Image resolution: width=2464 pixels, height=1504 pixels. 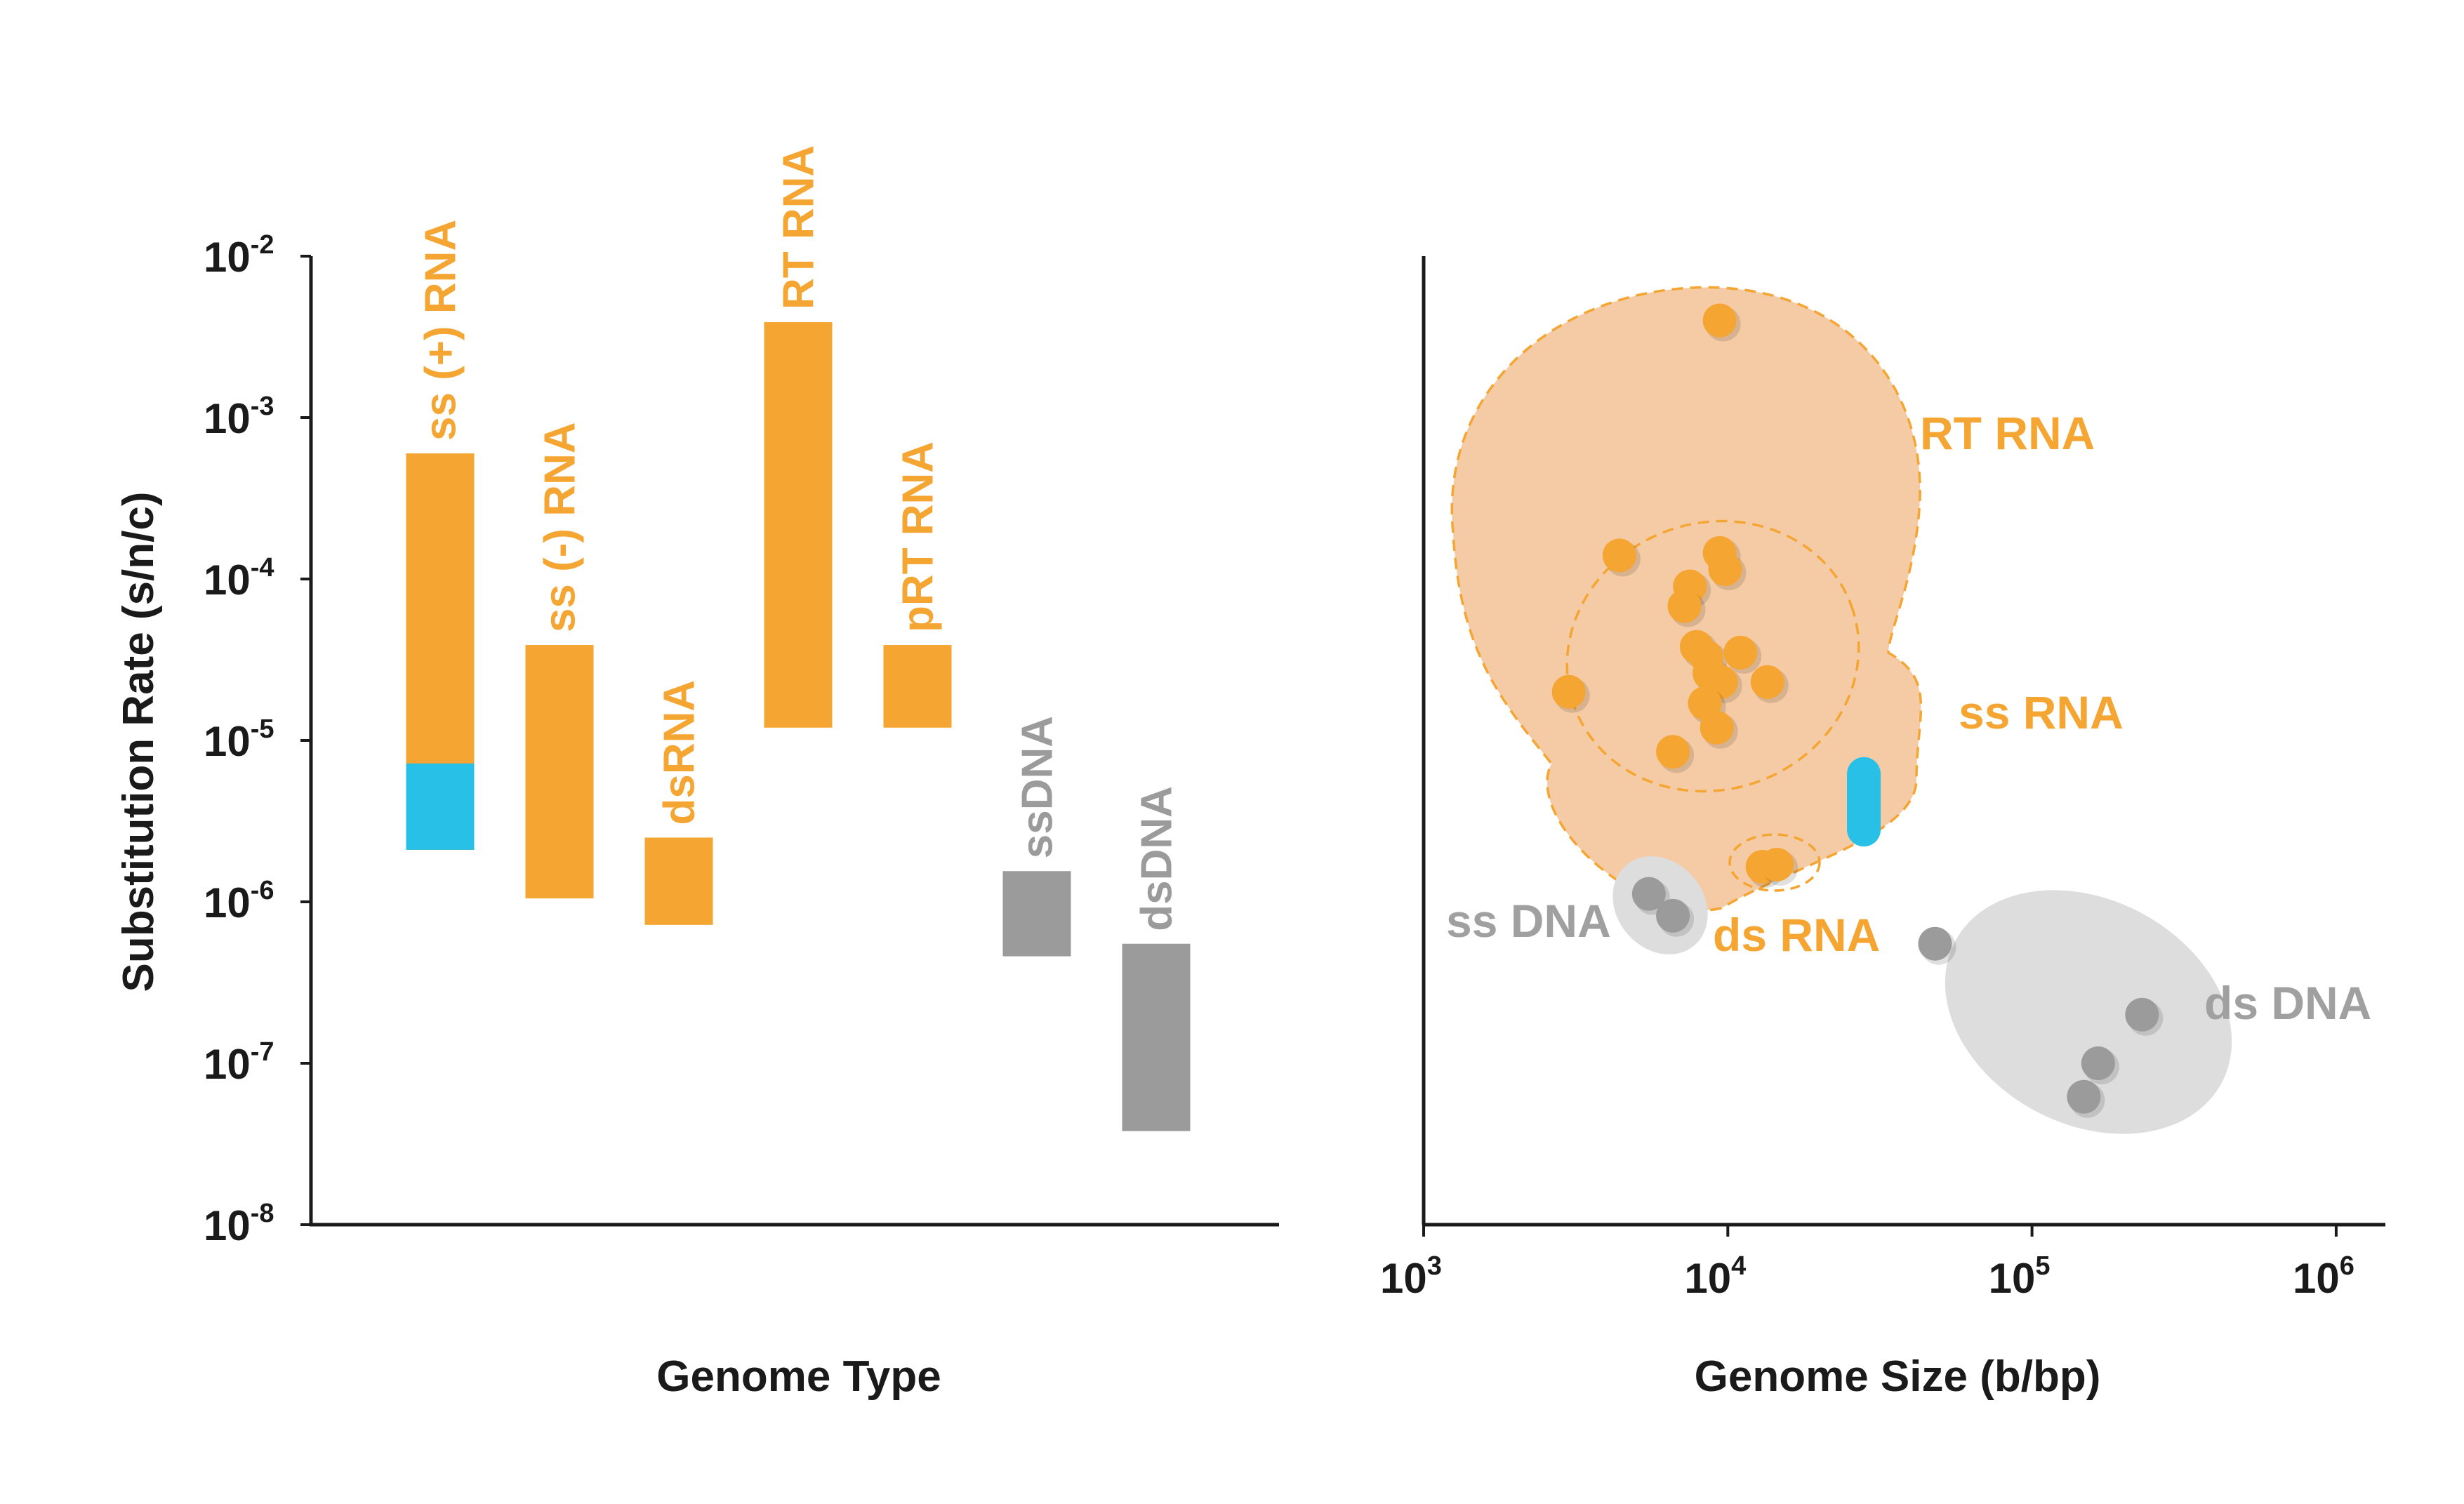 I want to click on left-x-axis-title: Genome Type, so click(x=798, y=1376).